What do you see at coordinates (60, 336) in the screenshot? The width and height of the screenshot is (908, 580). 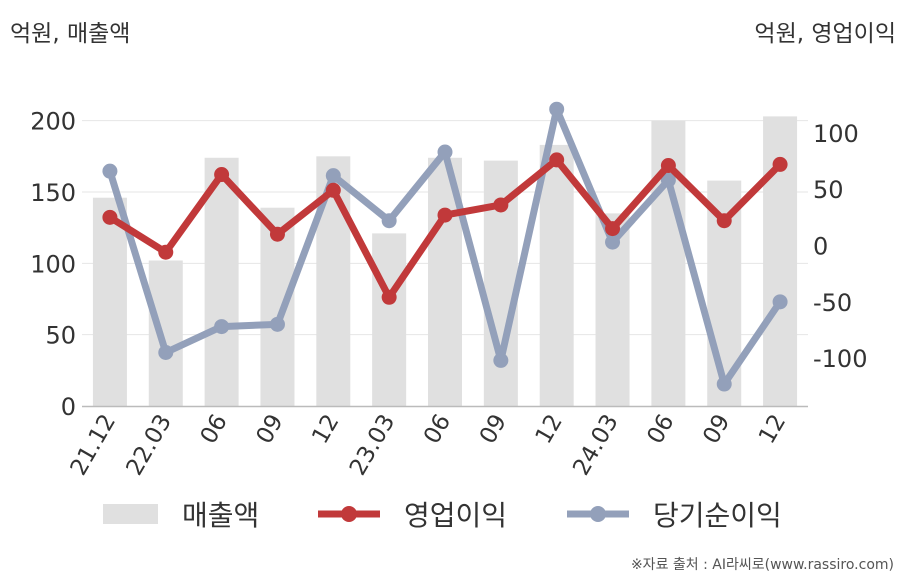 I see `left-tick-label: 50` at bounding box center [60, 336].